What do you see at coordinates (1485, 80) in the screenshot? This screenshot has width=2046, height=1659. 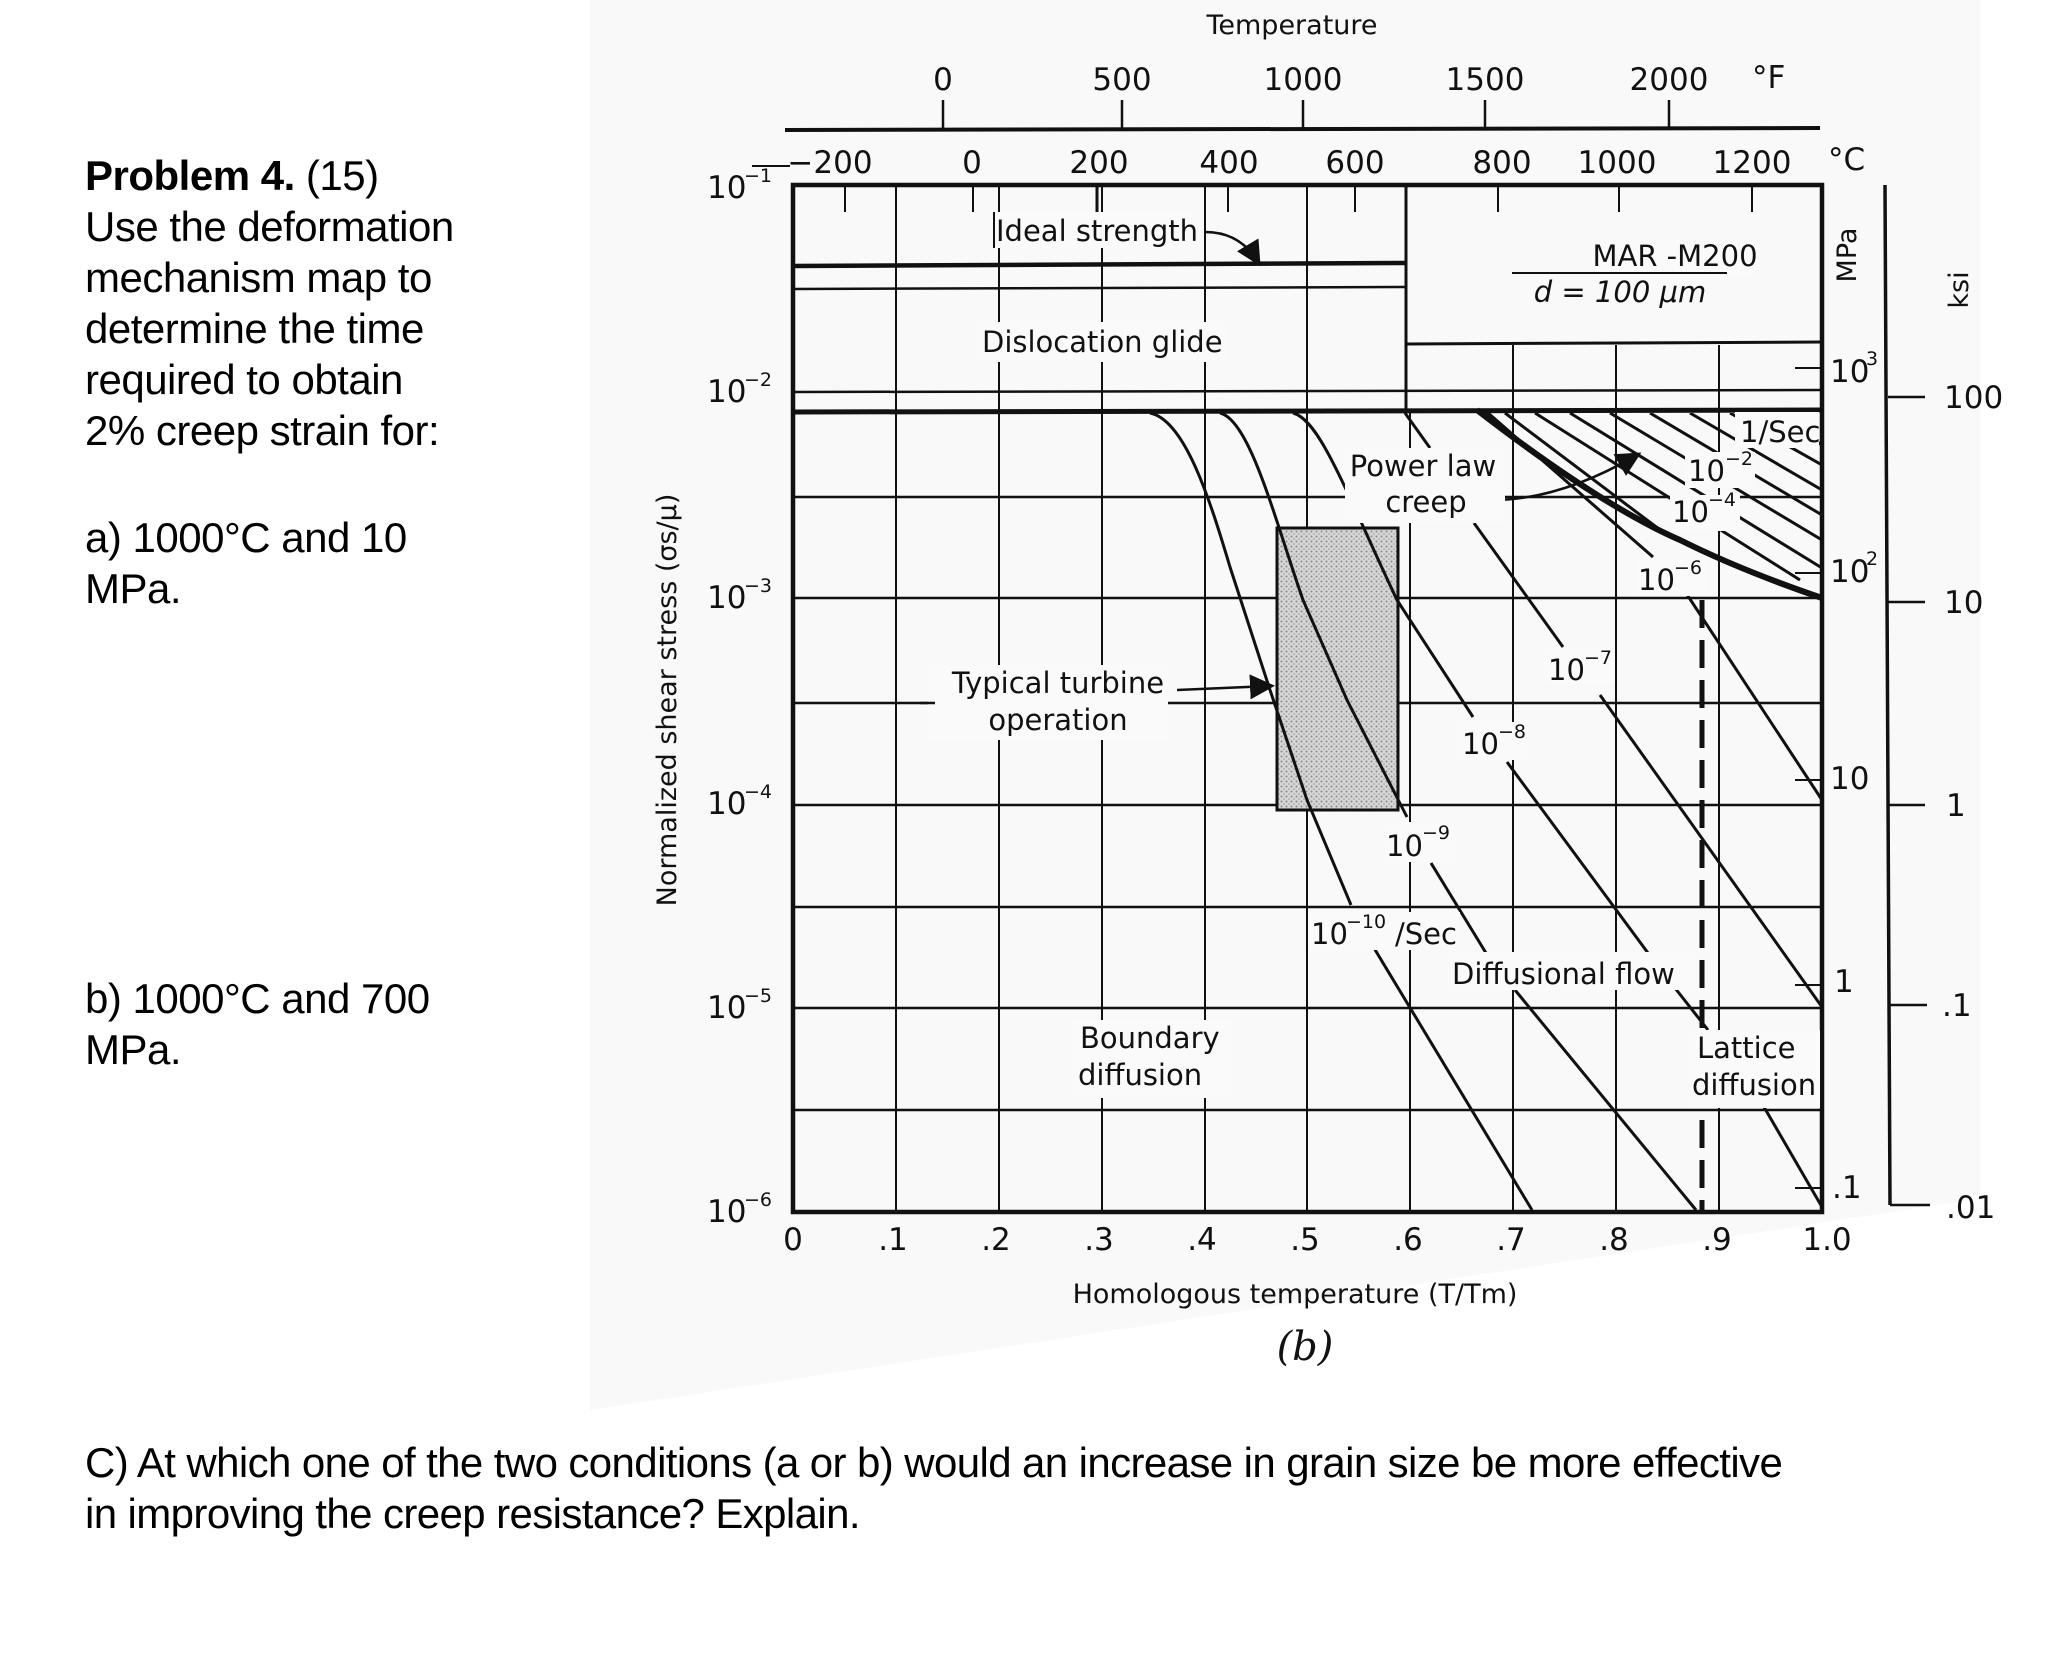 I see `fahrenheit-tick: 1500` at bounding box center [1485, 80].